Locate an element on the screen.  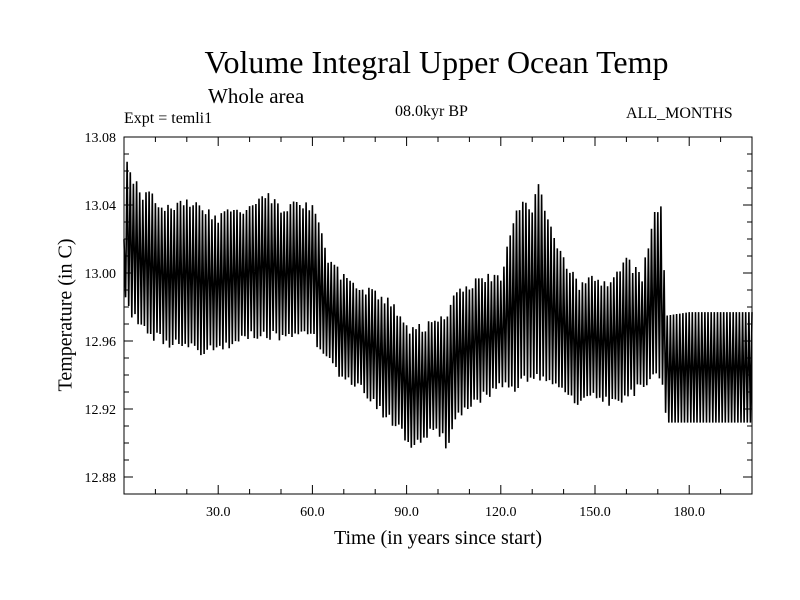
x-tick-label: 150.0 is located at coordinates (595, 512).